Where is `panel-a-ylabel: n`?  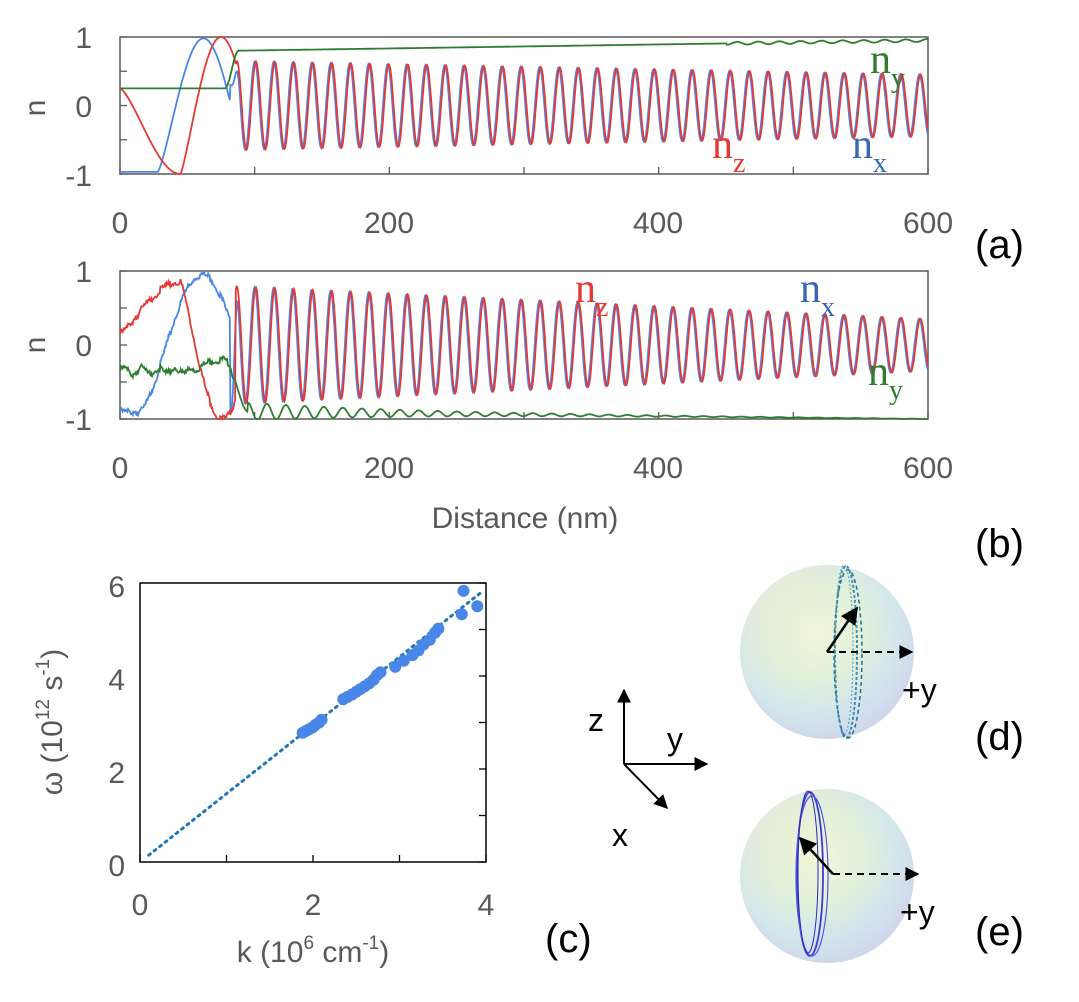 panel-a-ylabel: n is located at coordinates (35, 108).